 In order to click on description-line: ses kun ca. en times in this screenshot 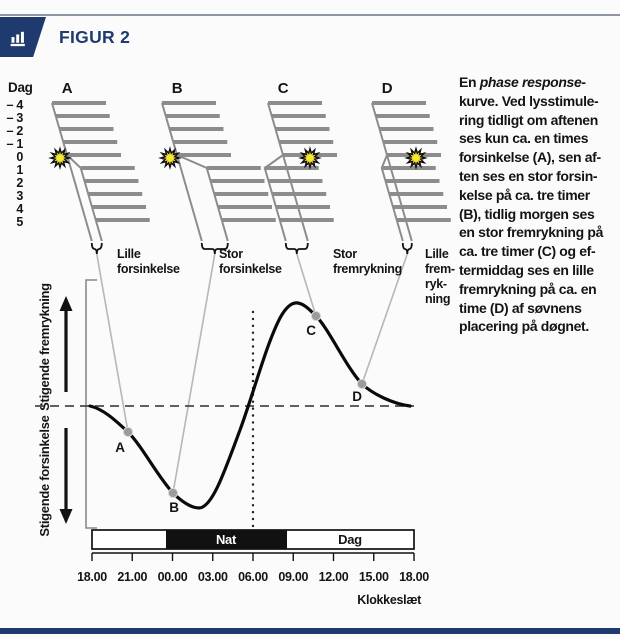, I will do `click(524, 138)`.